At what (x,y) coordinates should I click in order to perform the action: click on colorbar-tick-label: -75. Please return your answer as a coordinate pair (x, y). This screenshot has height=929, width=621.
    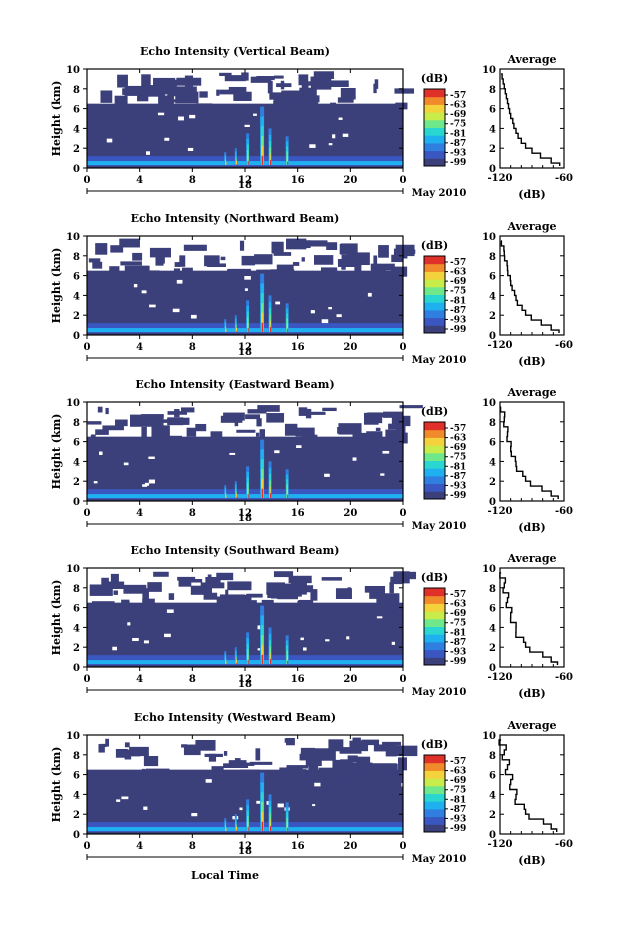
    Looking at the image, I should click on (458, 624).